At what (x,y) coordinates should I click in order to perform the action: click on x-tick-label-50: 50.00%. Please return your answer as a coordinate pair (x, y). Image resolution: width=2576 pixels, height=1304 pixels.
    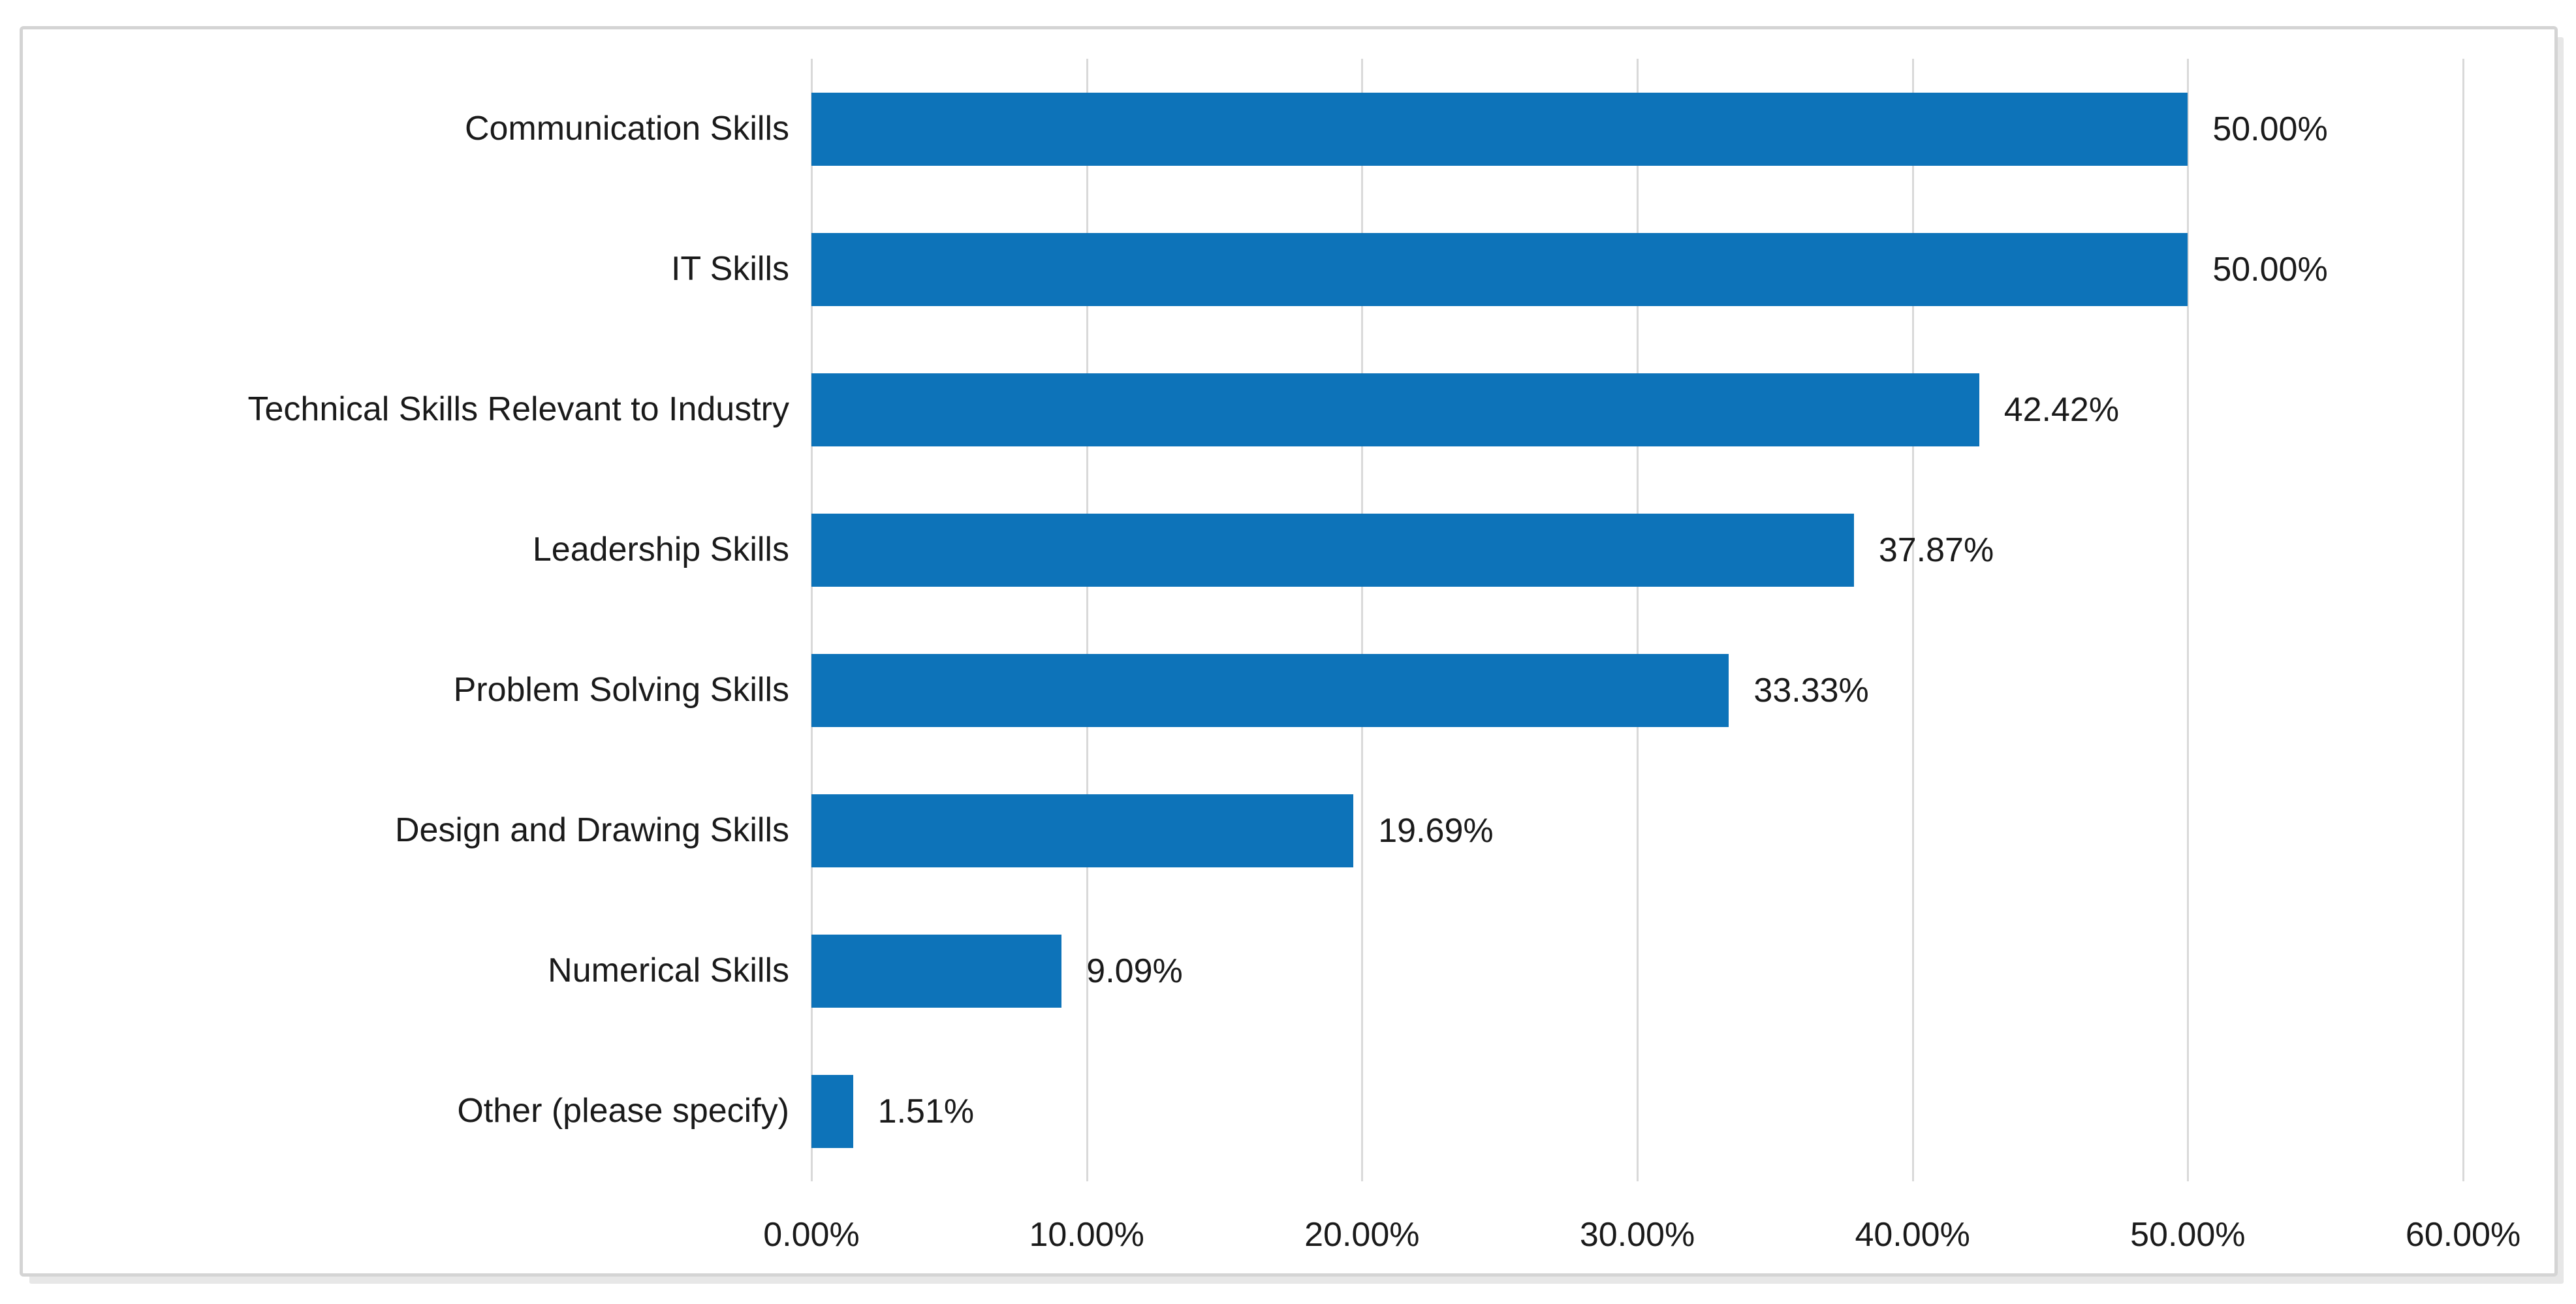
    Looking at the image, I should click on (2188, 1235).